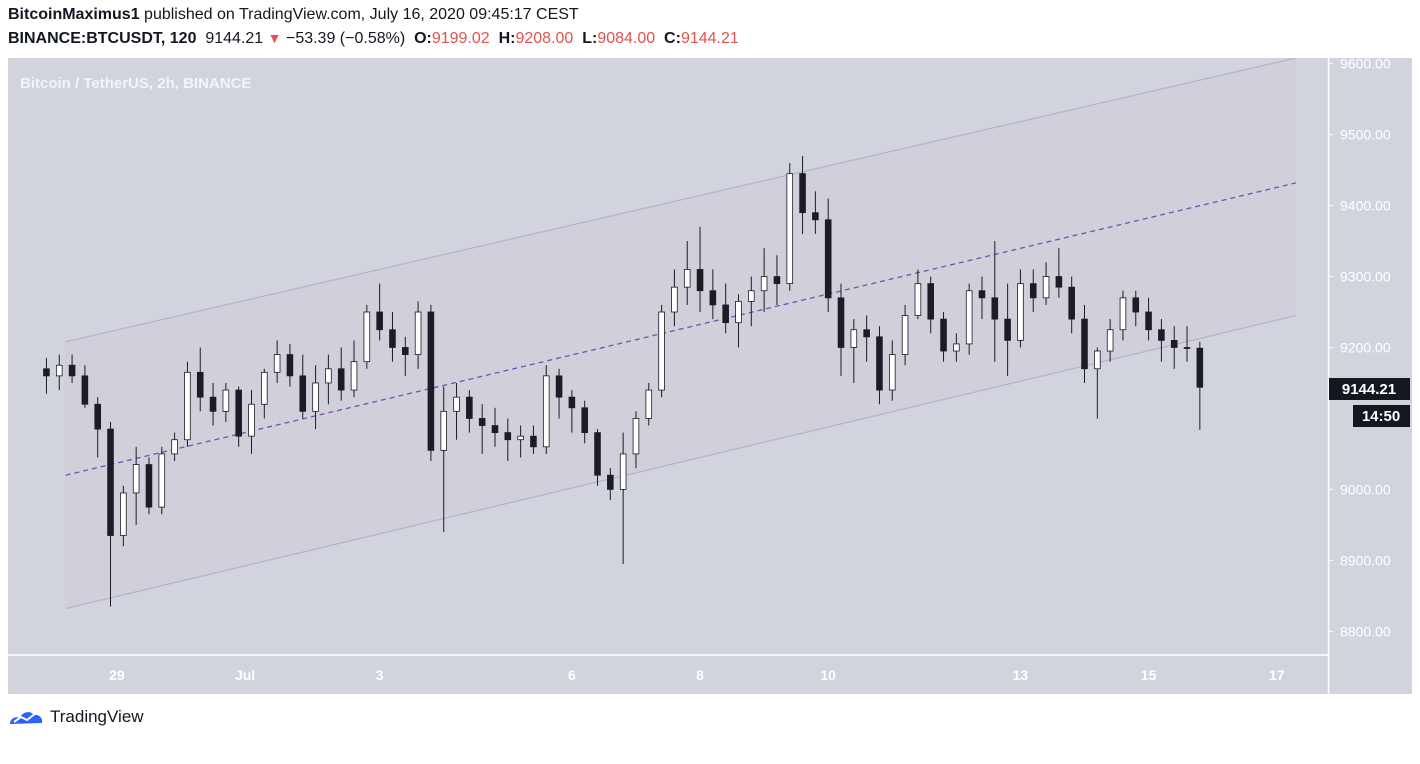  I want to click on price-tick-label: 9600.00, so click(1365, 65).